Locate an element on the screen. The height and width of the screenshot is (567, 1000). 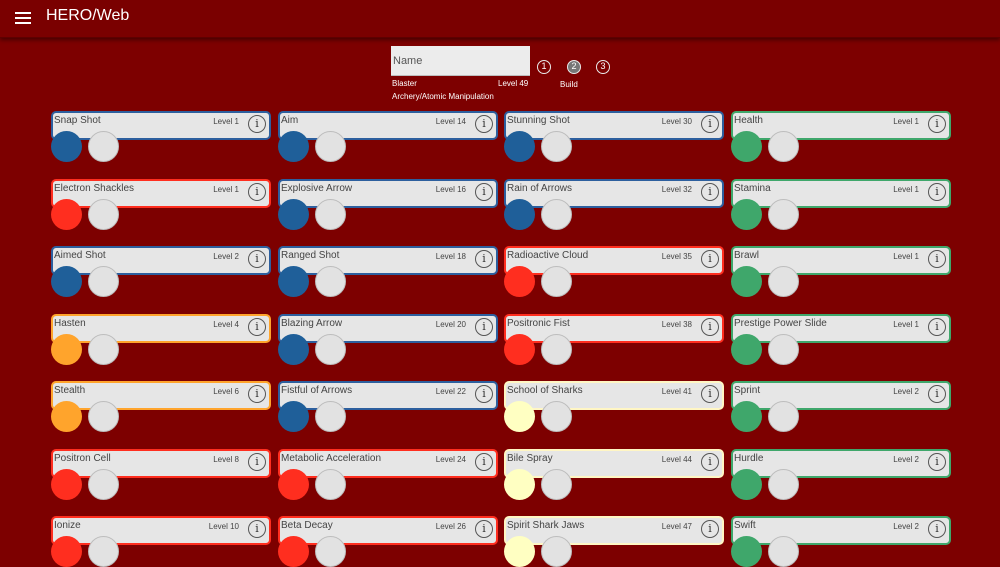
power-card: Hurdle Level 2 i is located at coordinates (841, 463).